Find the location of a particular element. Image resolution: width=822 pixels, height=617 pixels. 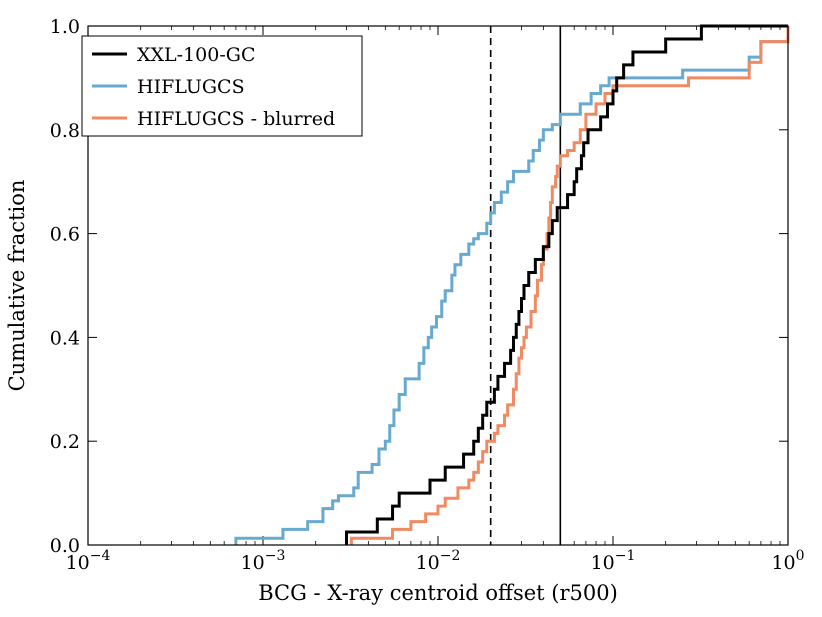

y-tick-label: 0.4 is located at coordinates (65, 338).